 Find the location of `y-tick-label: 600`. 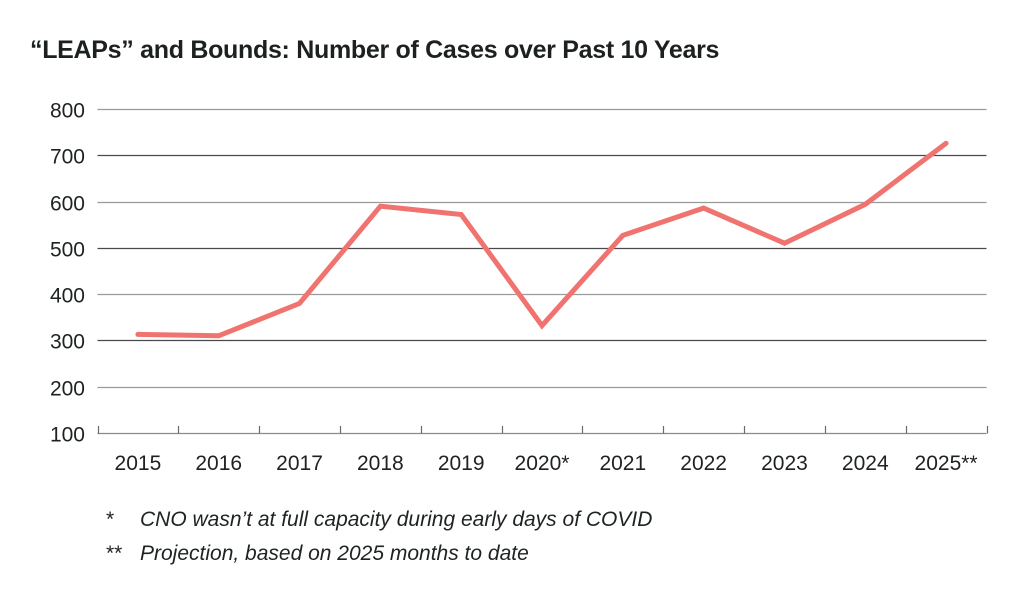

y-tick-label: 600 is located at coordinates (67, 204).